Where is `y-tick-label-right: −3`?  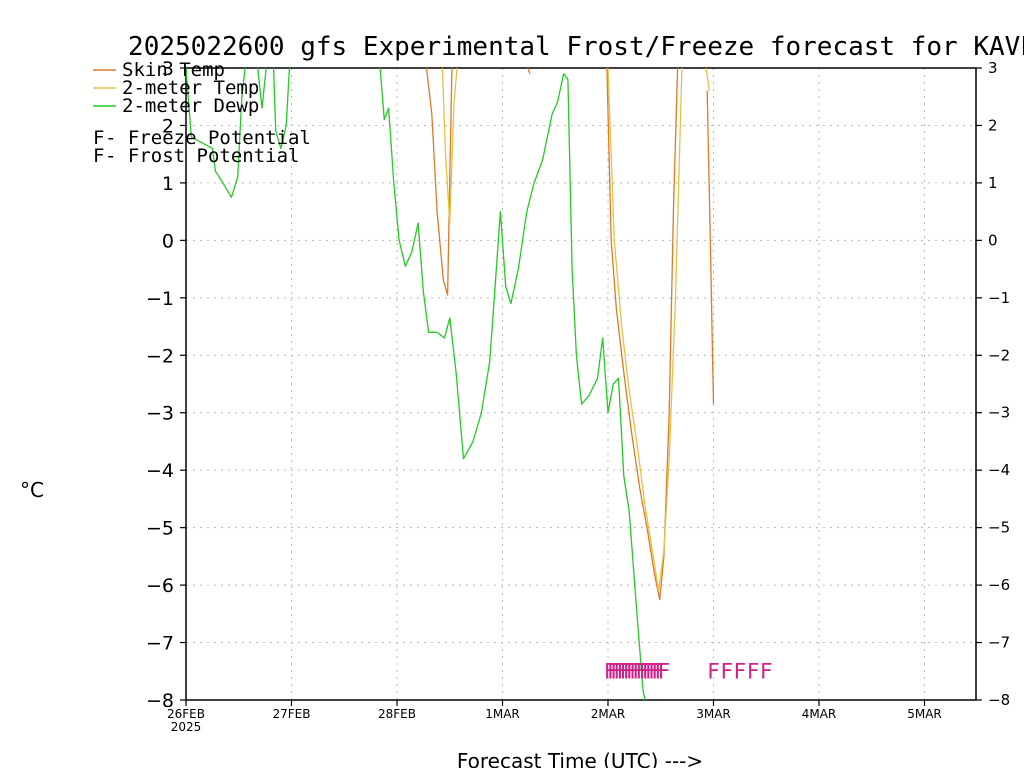 y-tick-label-right: −3 is located at coordinates (999, 413).